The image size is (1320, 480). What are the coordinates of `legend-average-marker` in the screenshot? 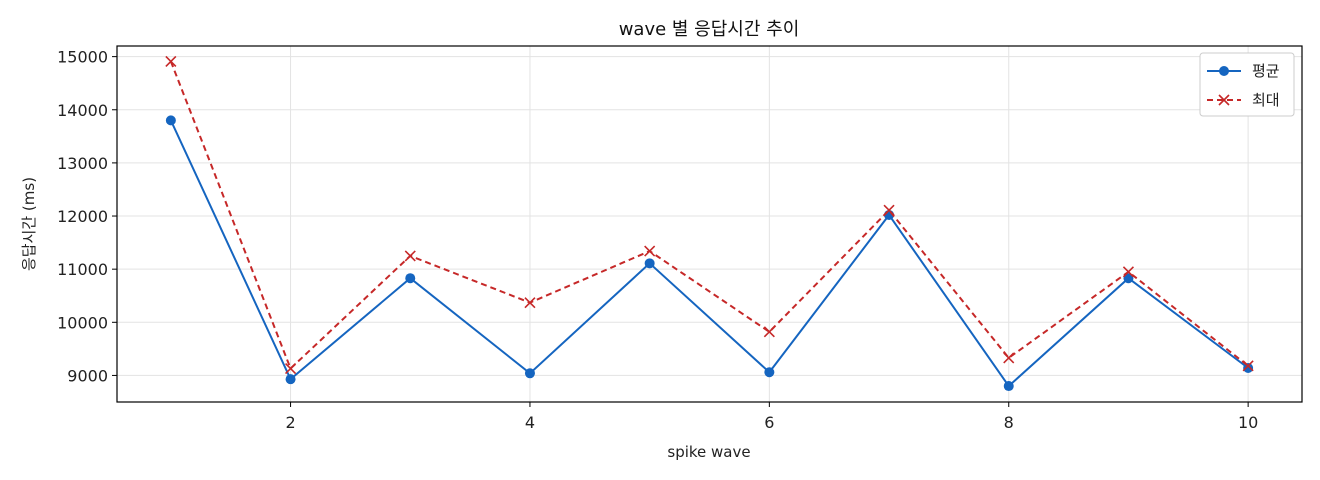 It's located at (1224, 71).